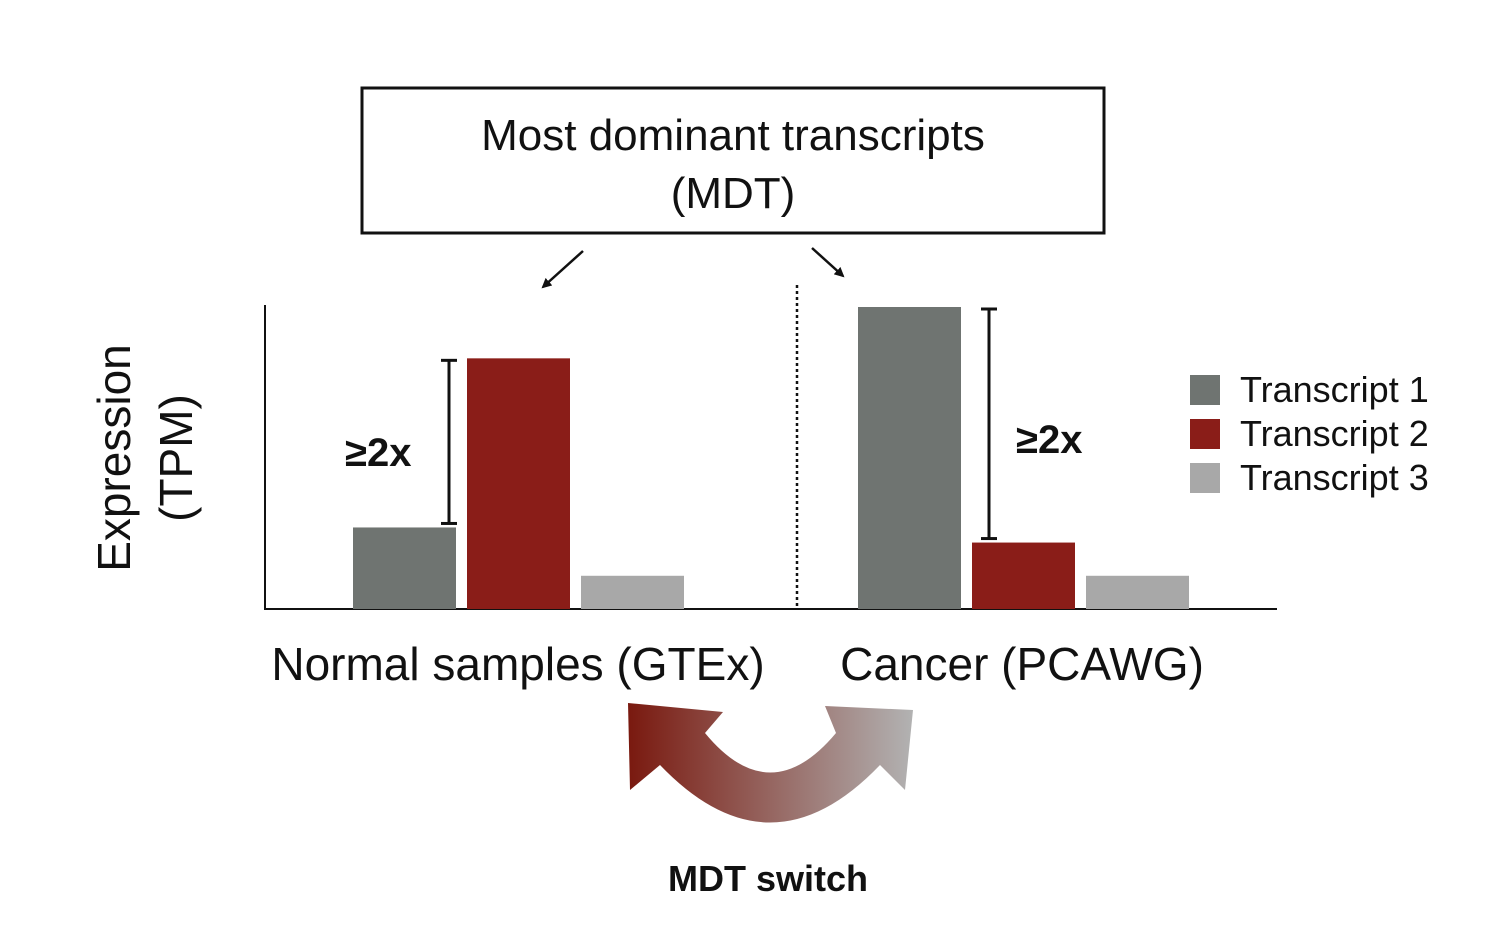  What do you see at coordinates (114, 458) in the screenshot?
I see `y-axis-label-line1: Expression` at bounding box center [114, 458].